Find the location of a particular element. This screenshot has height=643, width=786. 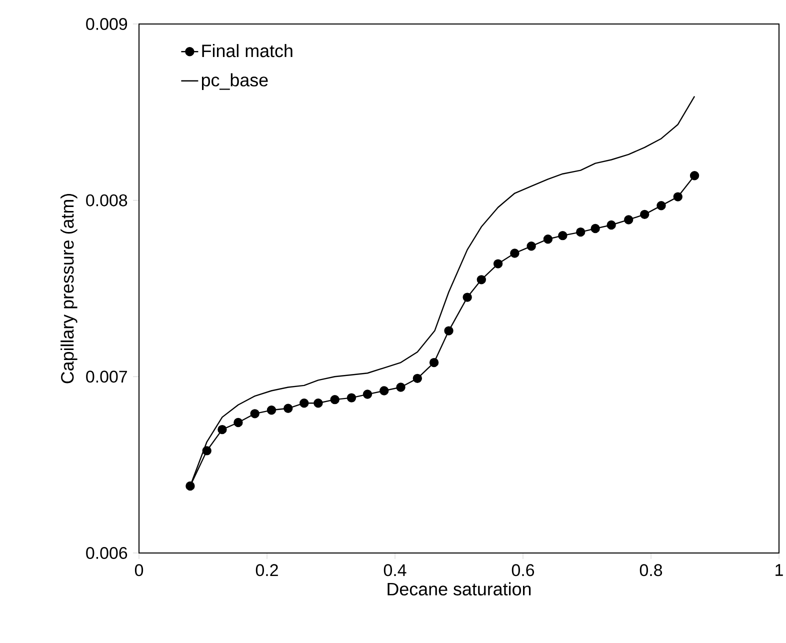

y-tick-label: 0.007 is located at coordinates (106, 376).